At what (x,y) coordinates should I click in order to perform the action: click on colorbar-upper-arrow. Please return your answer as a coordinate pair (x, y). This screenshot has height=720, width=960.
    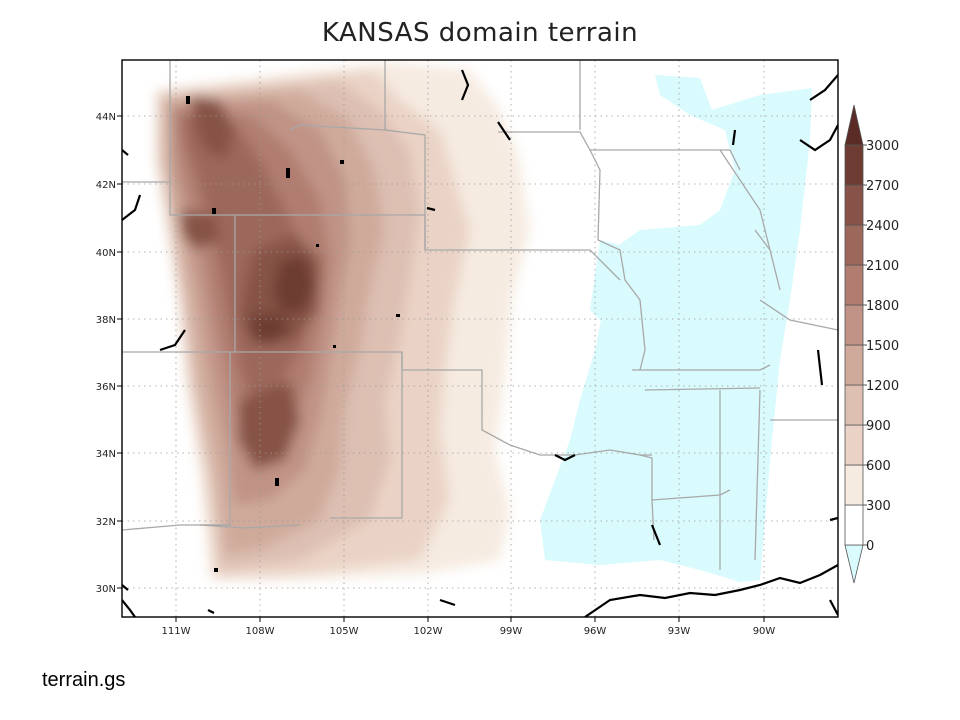
    Looking at the image, I should click on (854, 125).